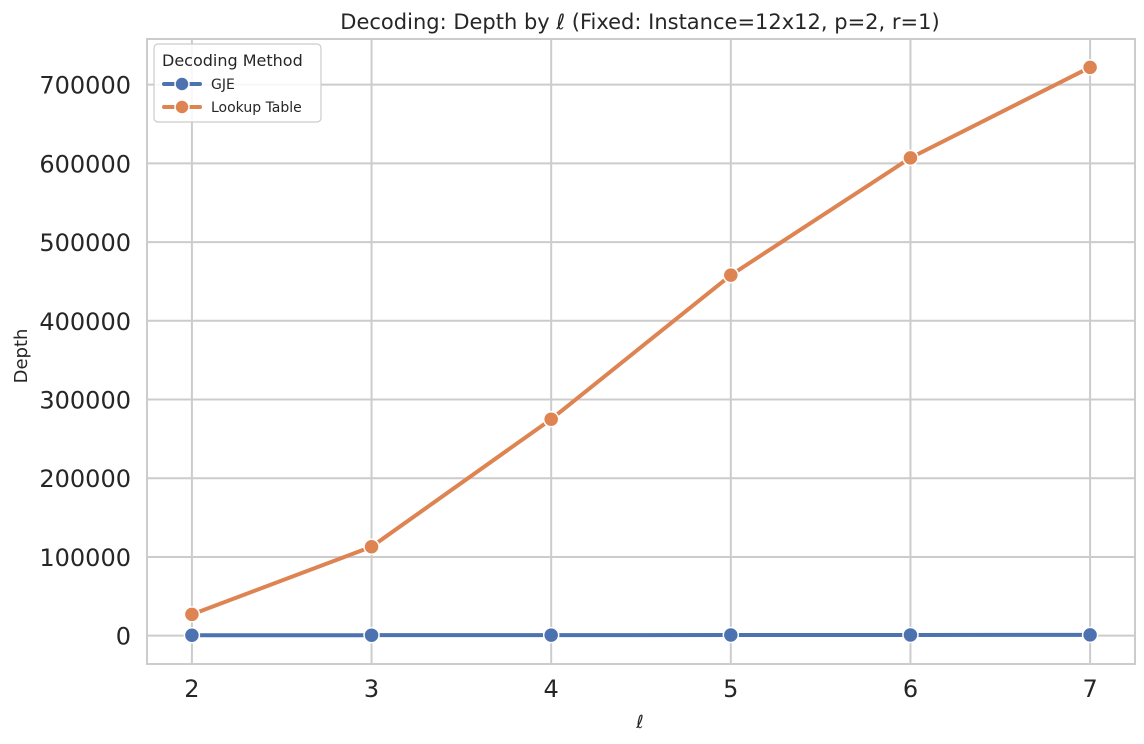 The width and height of the screenshot is (1144, 744). I want to click on y-tick-label: 0, so click(123, 637).